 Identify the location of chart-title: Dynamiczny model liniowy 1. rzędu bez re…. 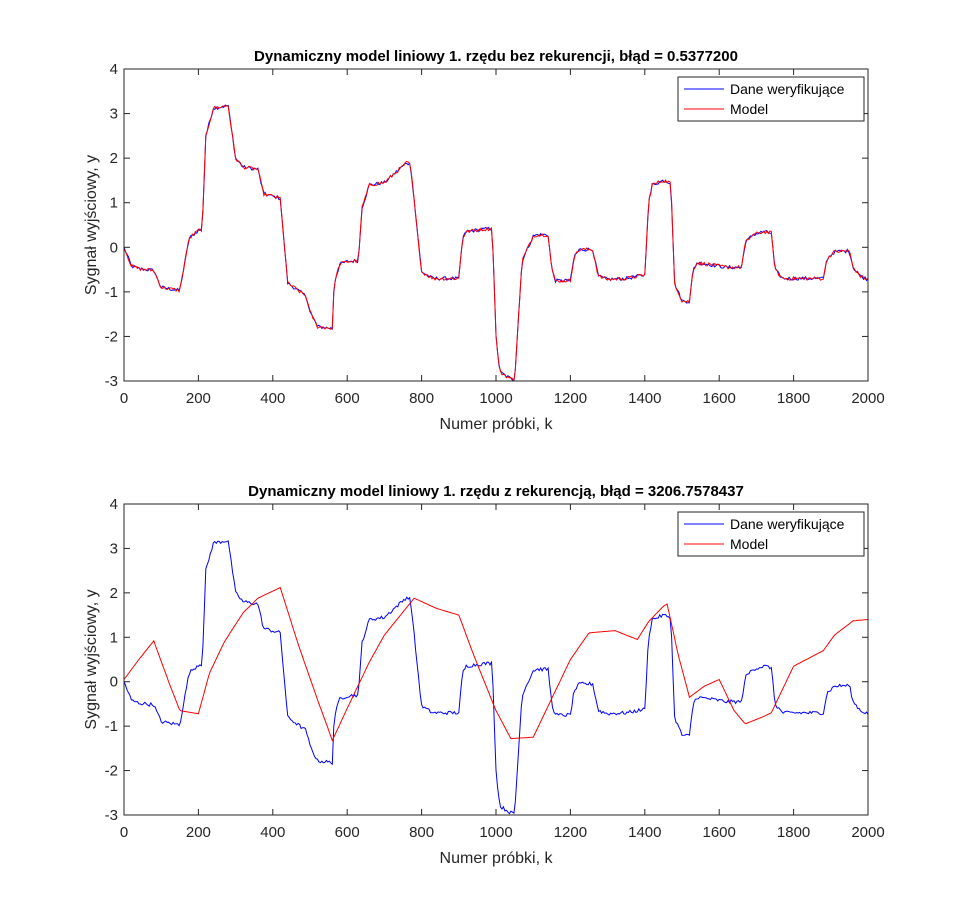
(496, 56).